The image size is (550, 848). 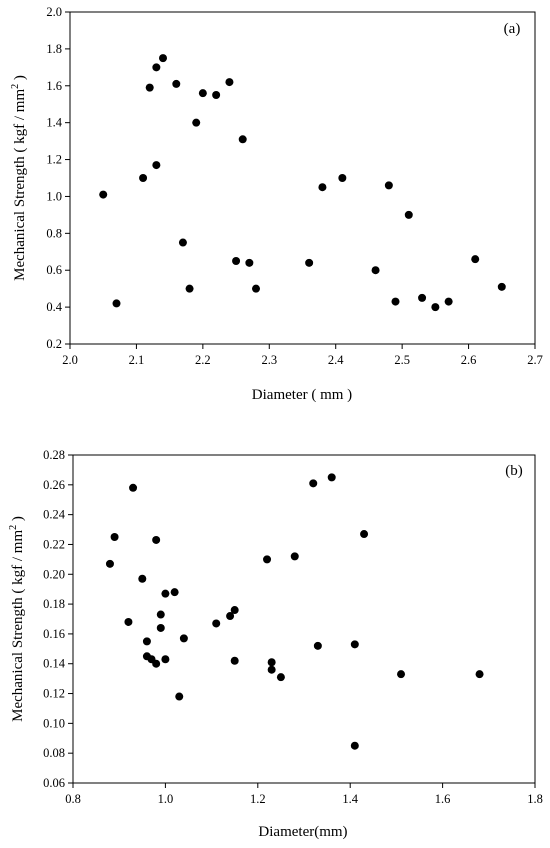 I want to click on y-tick-label: 1.2, so click(x=54, y=160).